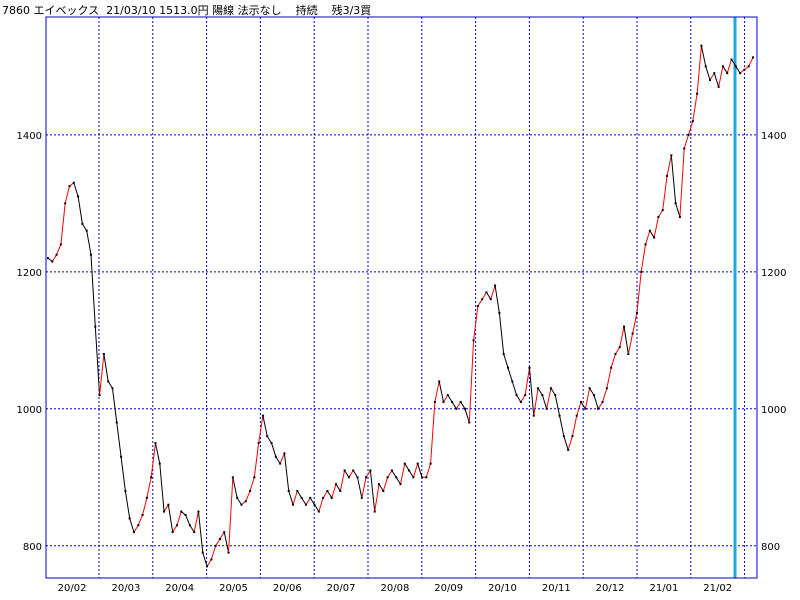 The image size is (800, 600). What do you see at coordinates (259, 10) in the screenshot?
I see `method-label: 法示なし` at bounding box center [259, 10].